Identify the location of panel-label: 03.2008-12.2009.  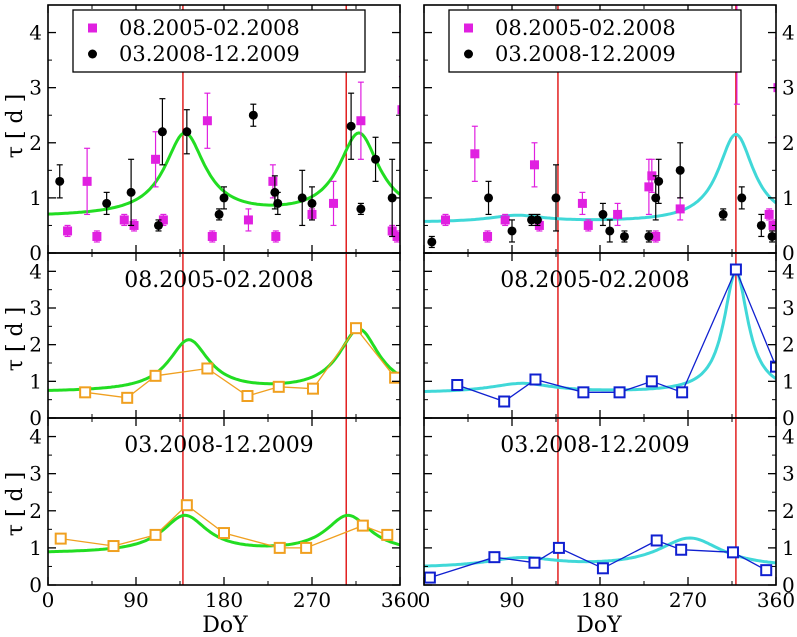
(594, 445).